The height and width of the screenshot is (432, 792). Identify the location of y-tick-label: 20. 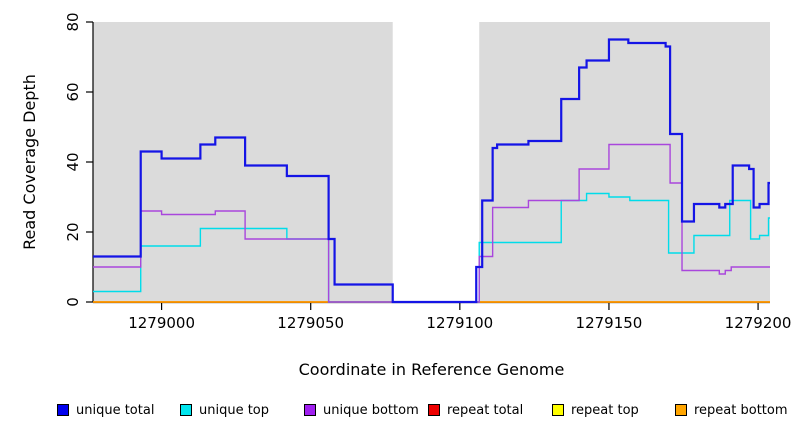
(73, 231).